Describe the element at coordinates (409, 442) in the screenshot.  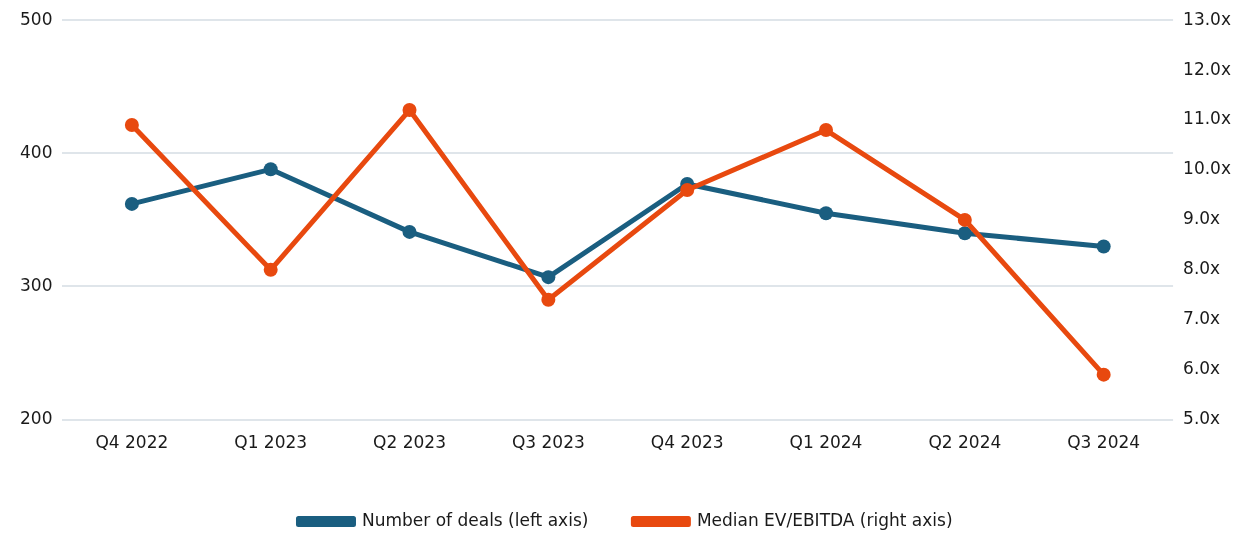
I see `x-tick-label: Q2 2023` at that location.